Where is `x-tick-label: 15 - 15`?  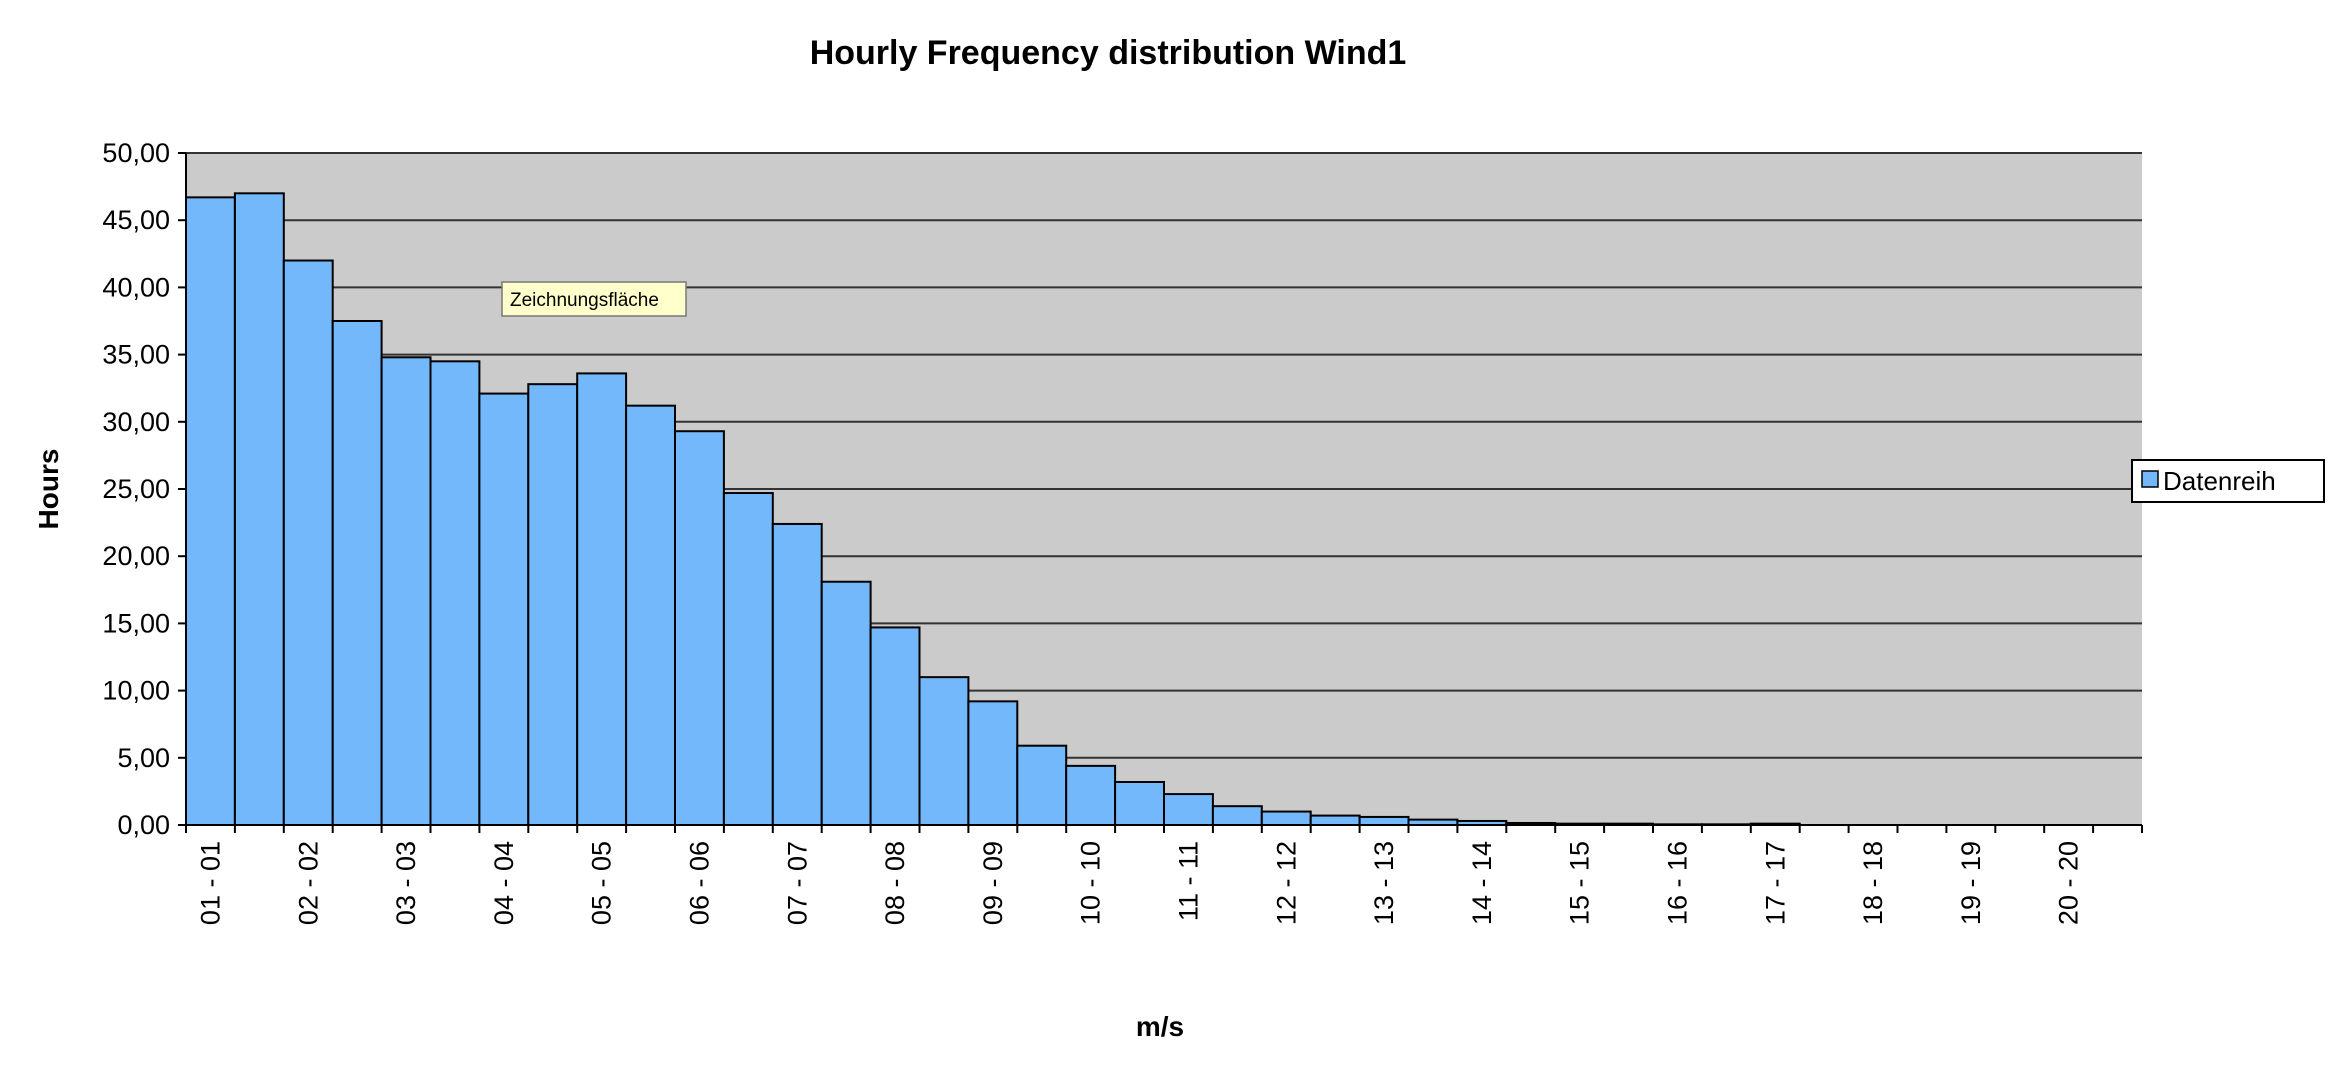 x-tick-label: 15 - 15 is located at coordinates (1580, 883).